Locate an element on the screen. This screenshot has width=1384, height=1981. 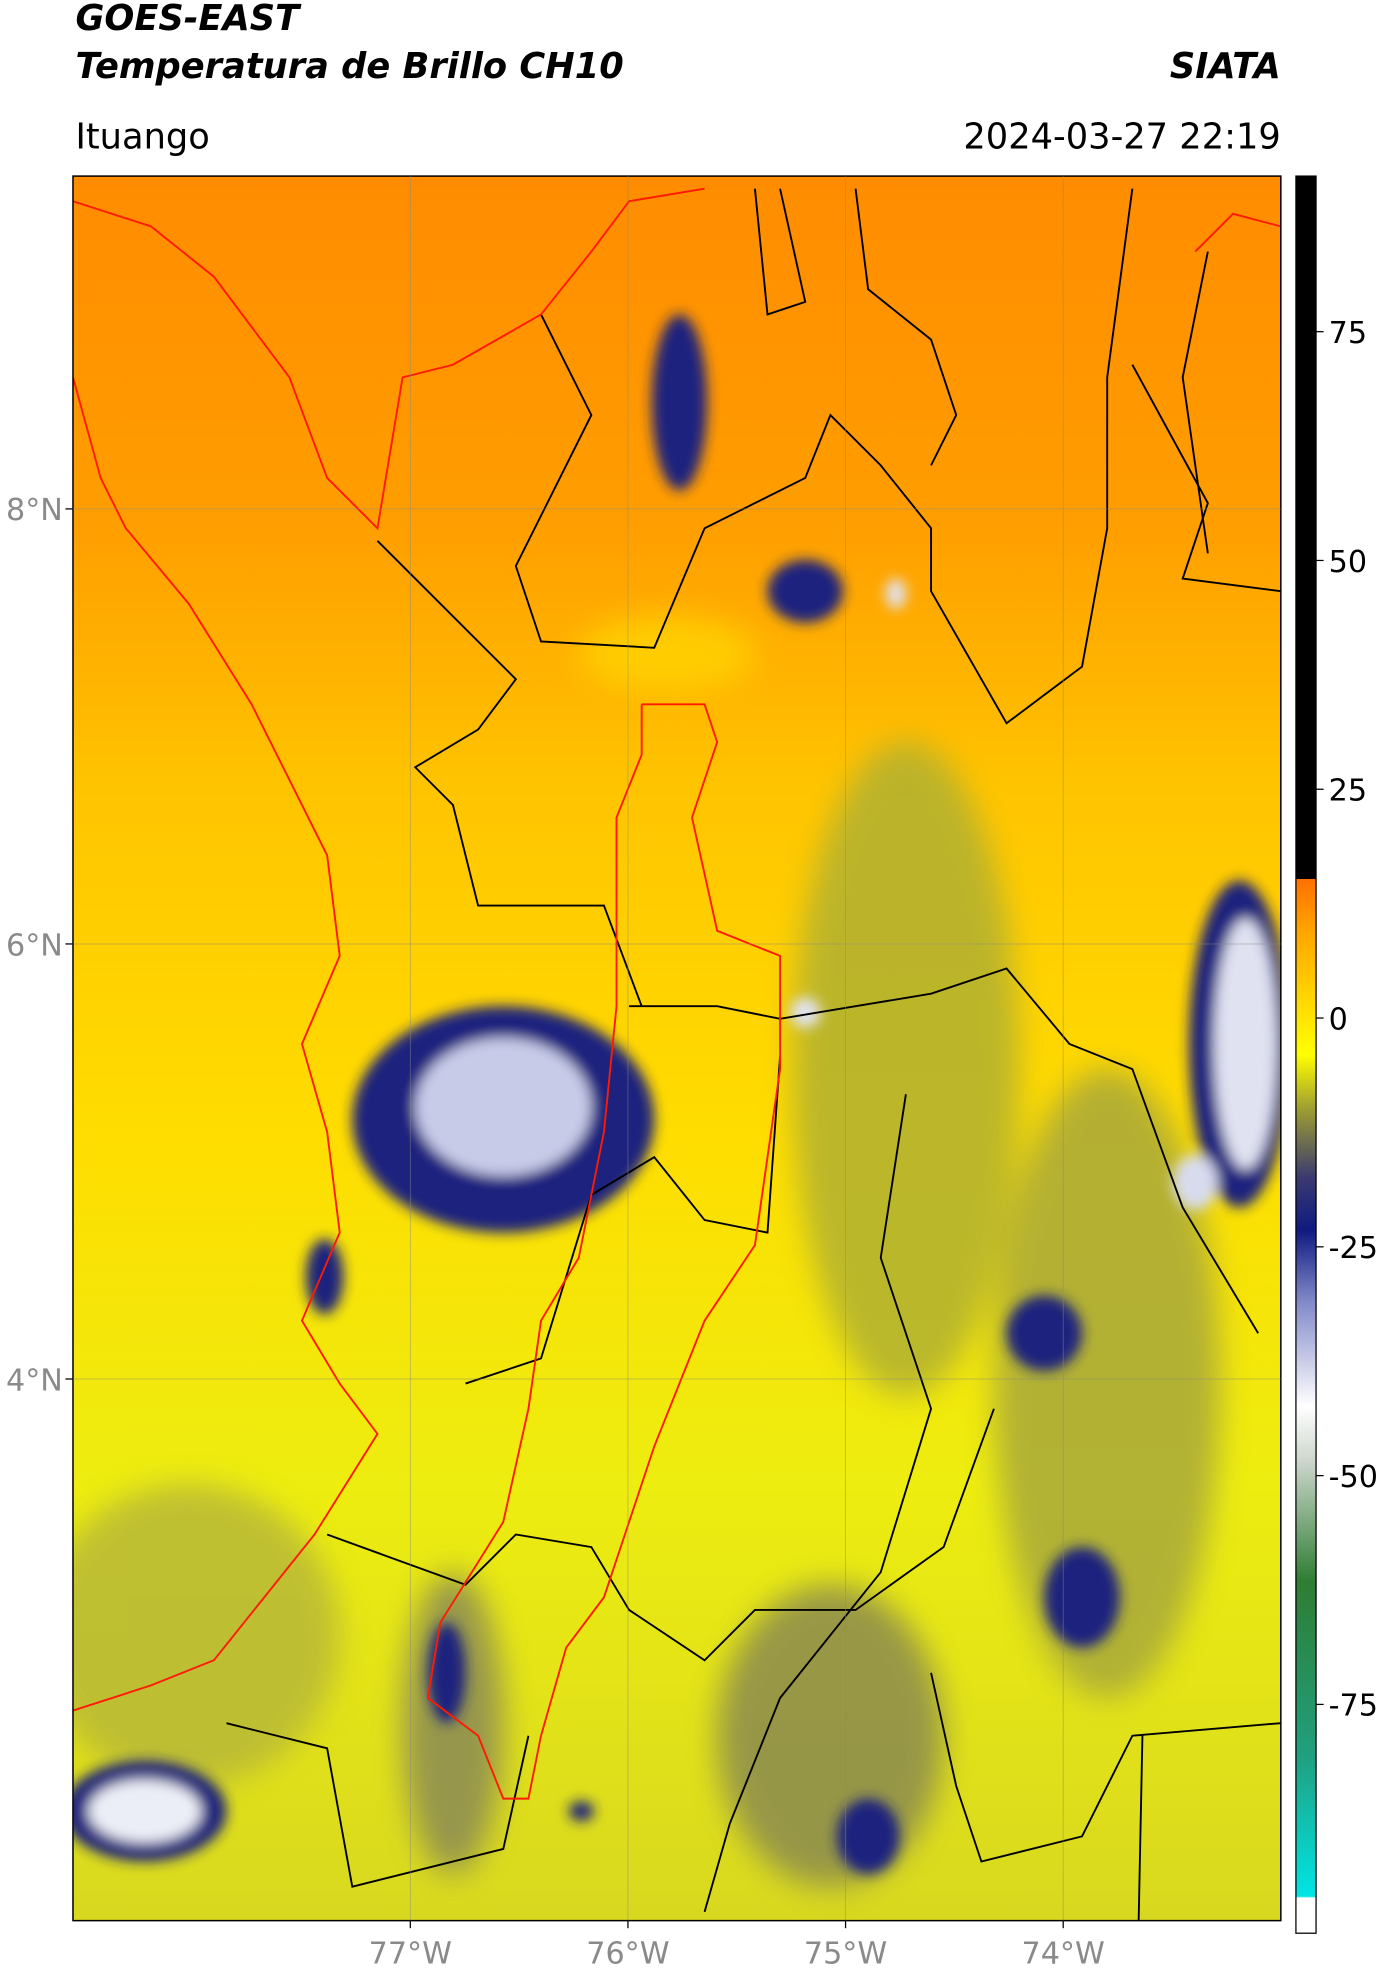
lat-tick-label: 4°N is located at coordinates (34, 1380).